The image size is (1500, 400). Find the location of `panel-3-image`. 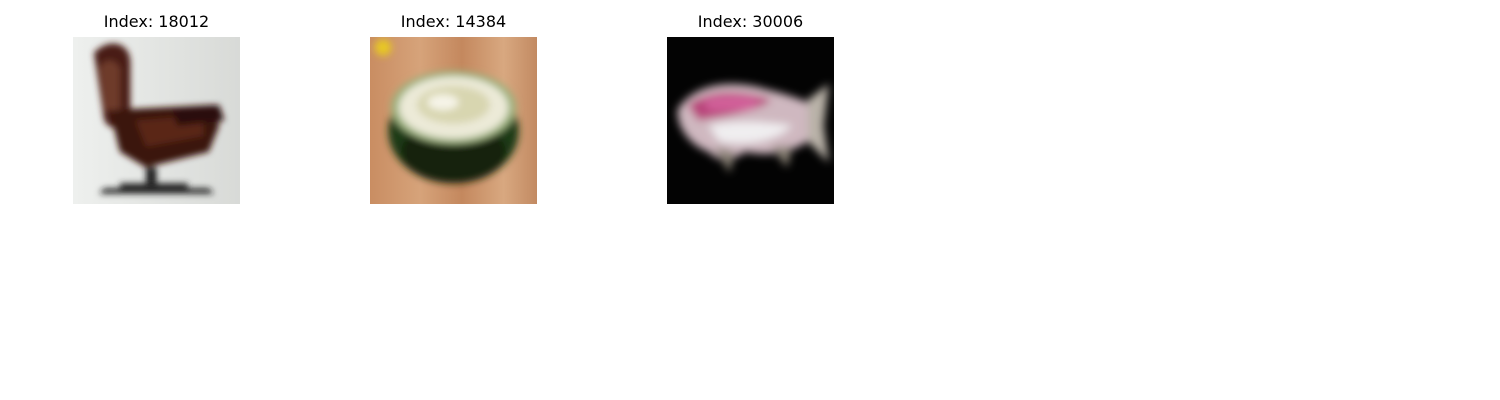

panel-3-image is located at coordinates (750, 120).